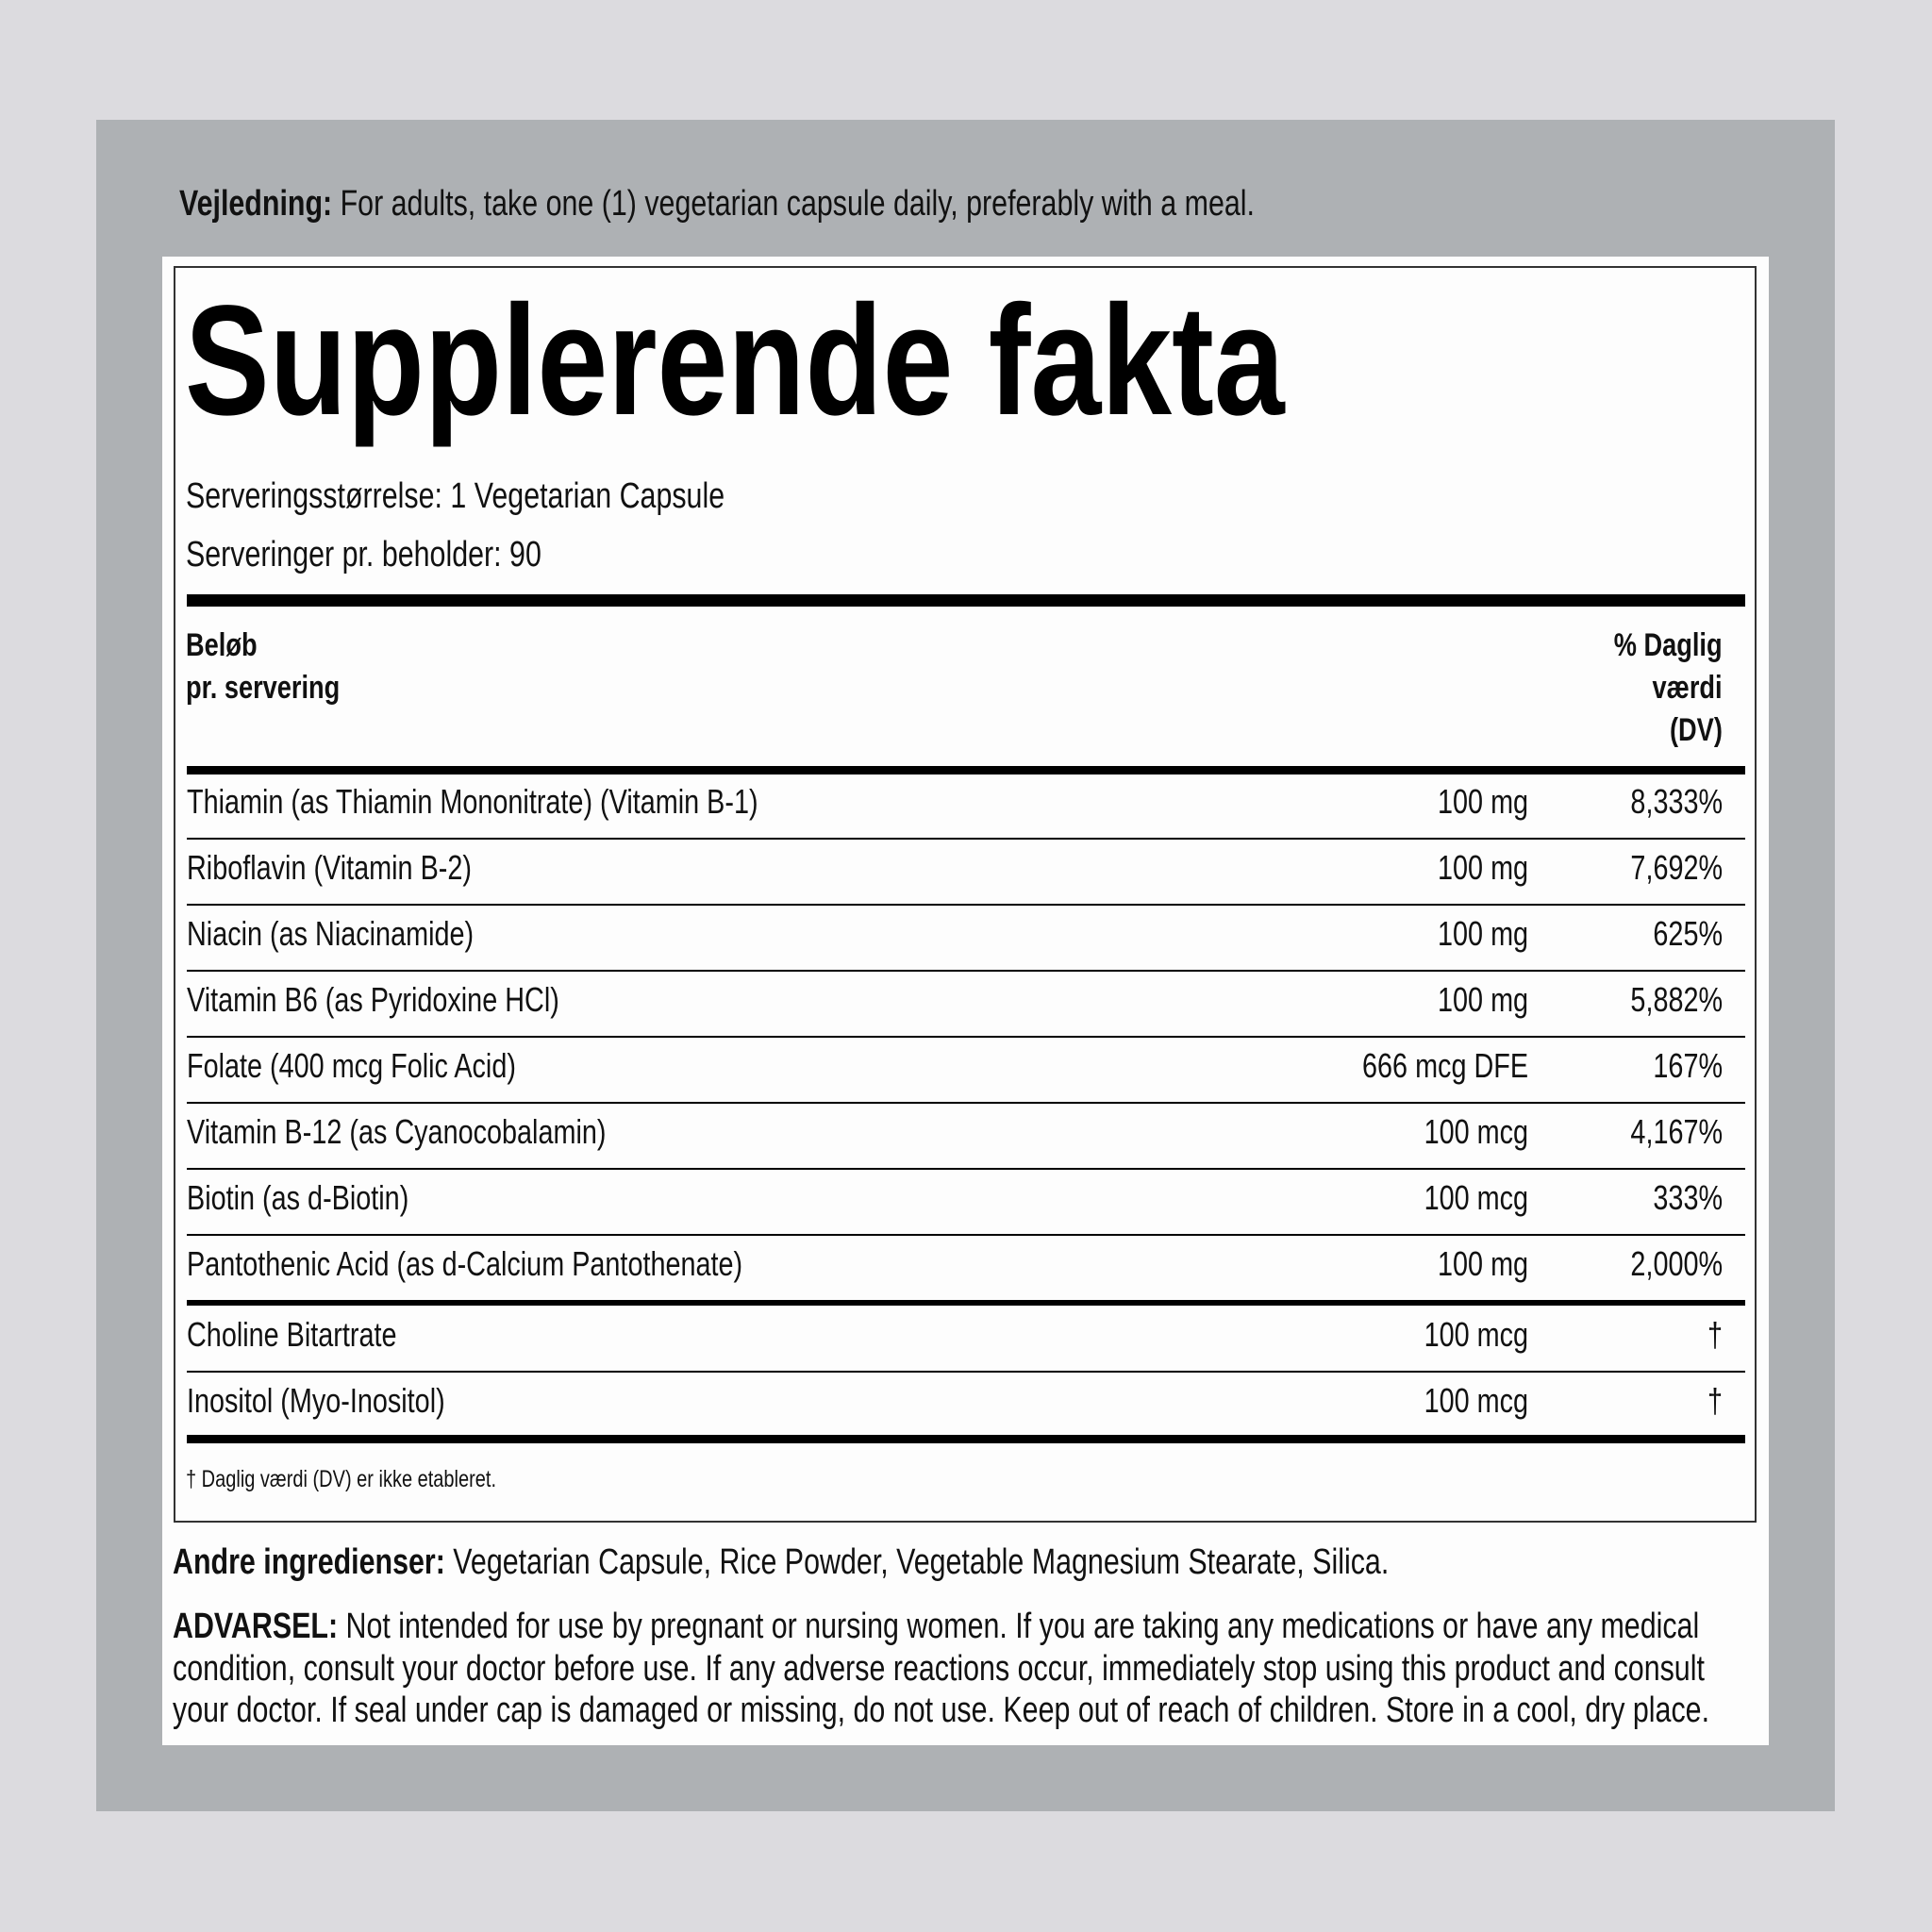 This screenshot has height=1932, width=1932. I want to click on header-amount: Beløb pr. servering, so click(263, 666).